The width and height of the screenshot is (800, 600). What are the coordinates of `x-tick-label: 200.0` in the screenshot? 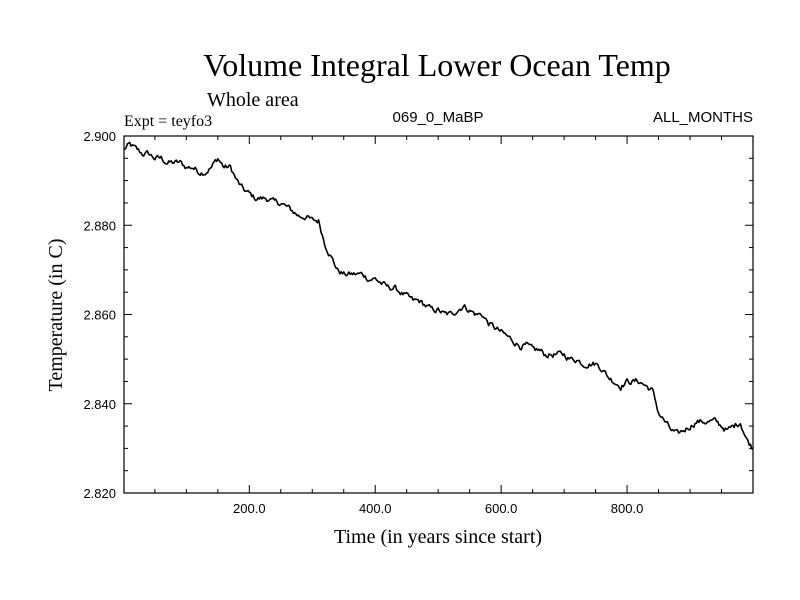 It's located at (249, 508).